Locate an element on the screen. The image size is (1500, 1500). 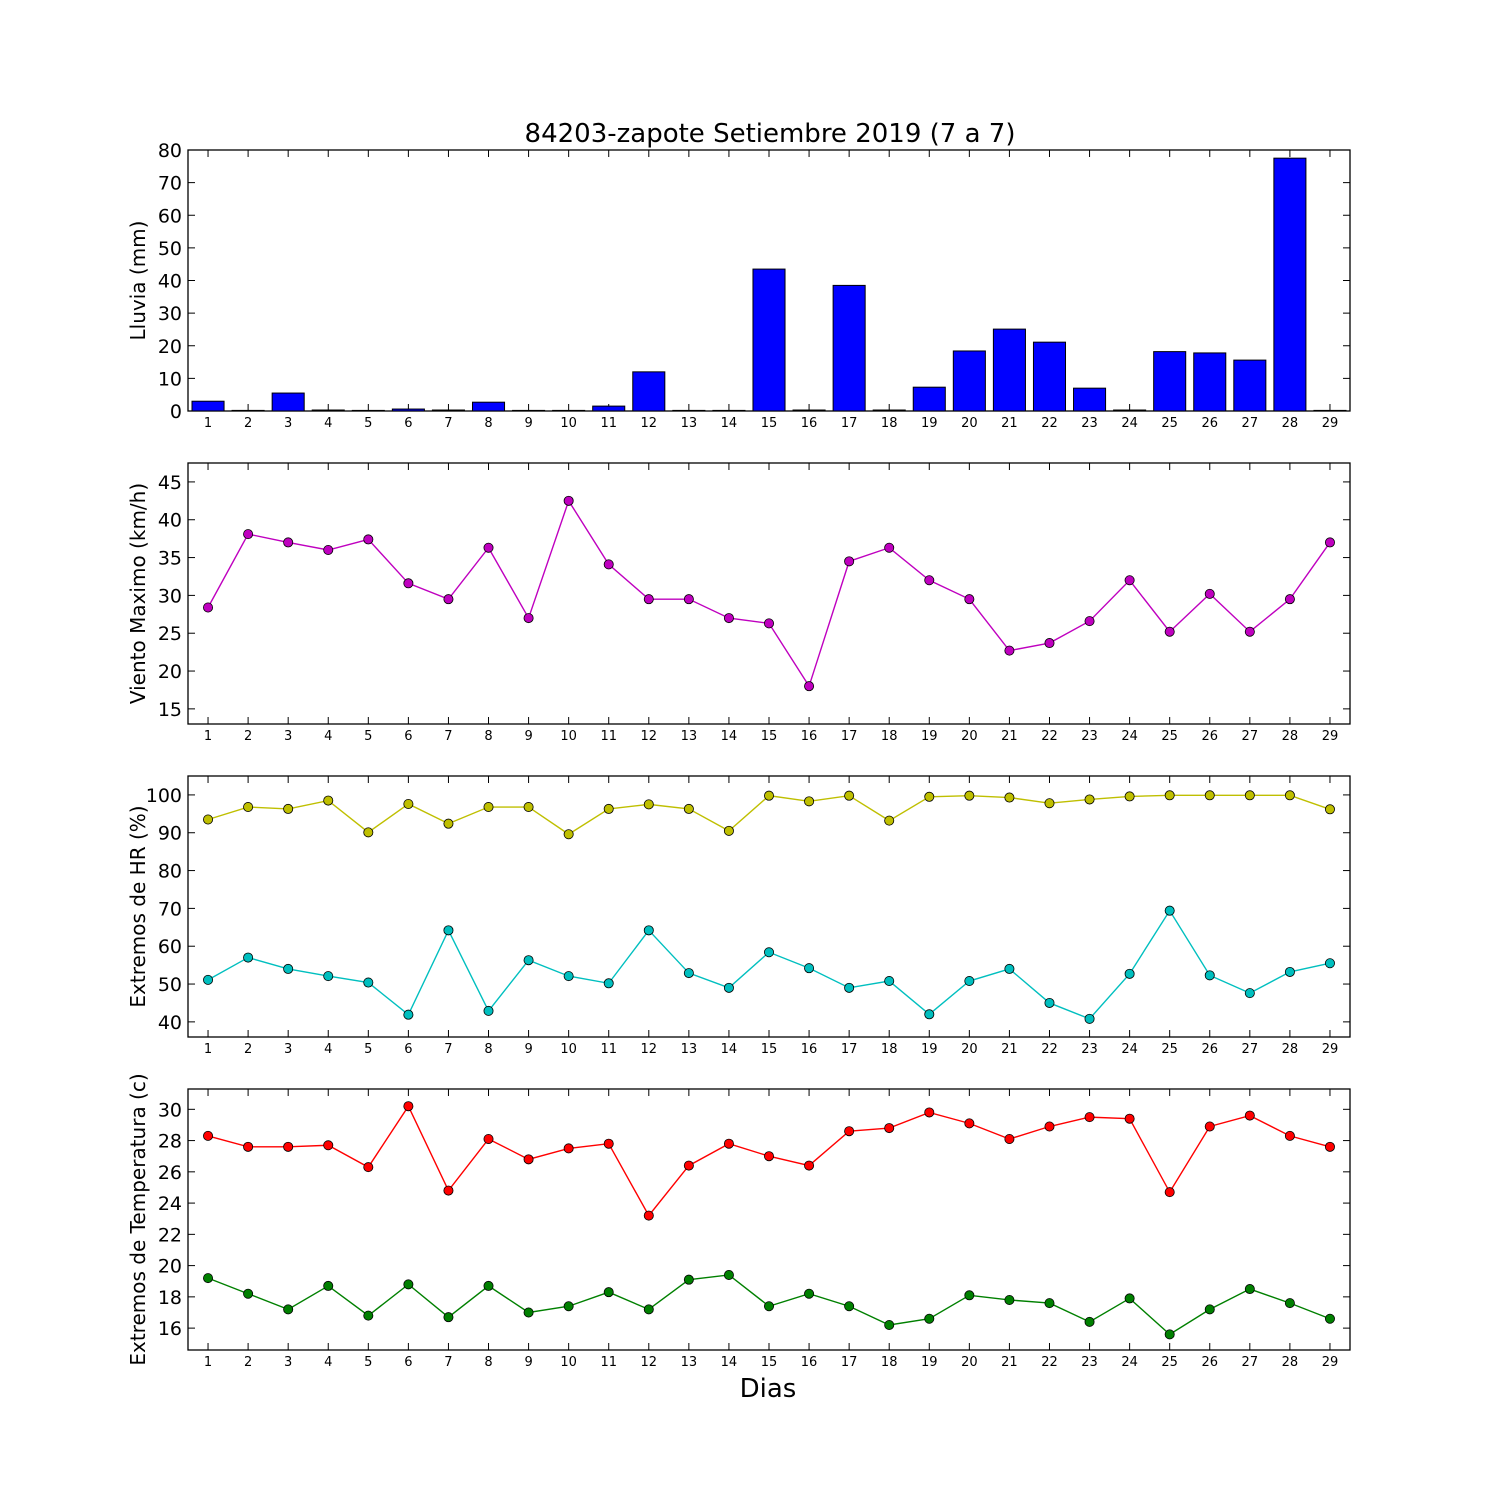
x-tick-label: 28 is located at coordinates (1290, 1362).